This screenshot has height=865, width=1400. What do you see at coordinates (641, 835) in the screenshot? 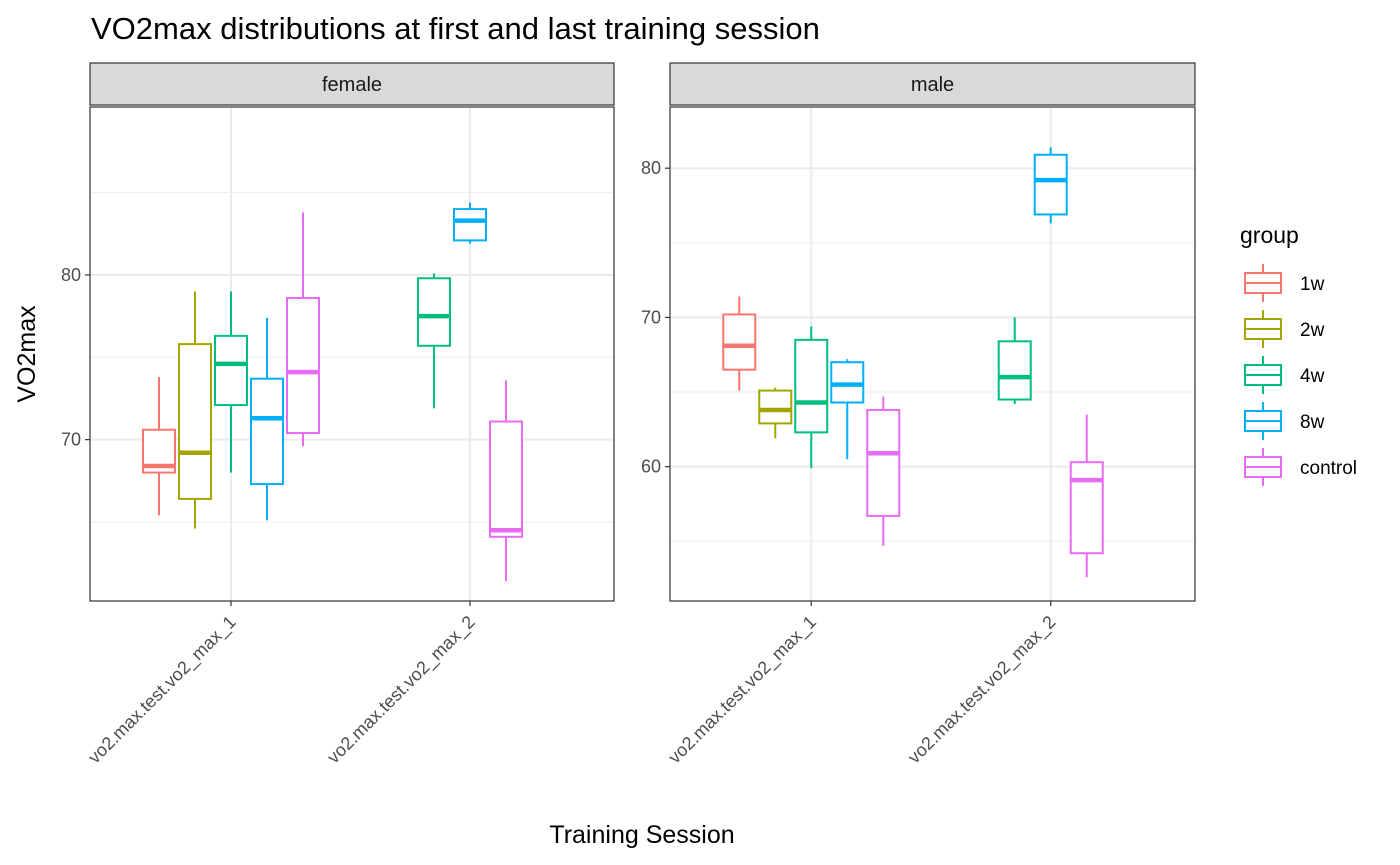
I see `x-axis-title: Training Session` at bounding box center [641, 835].